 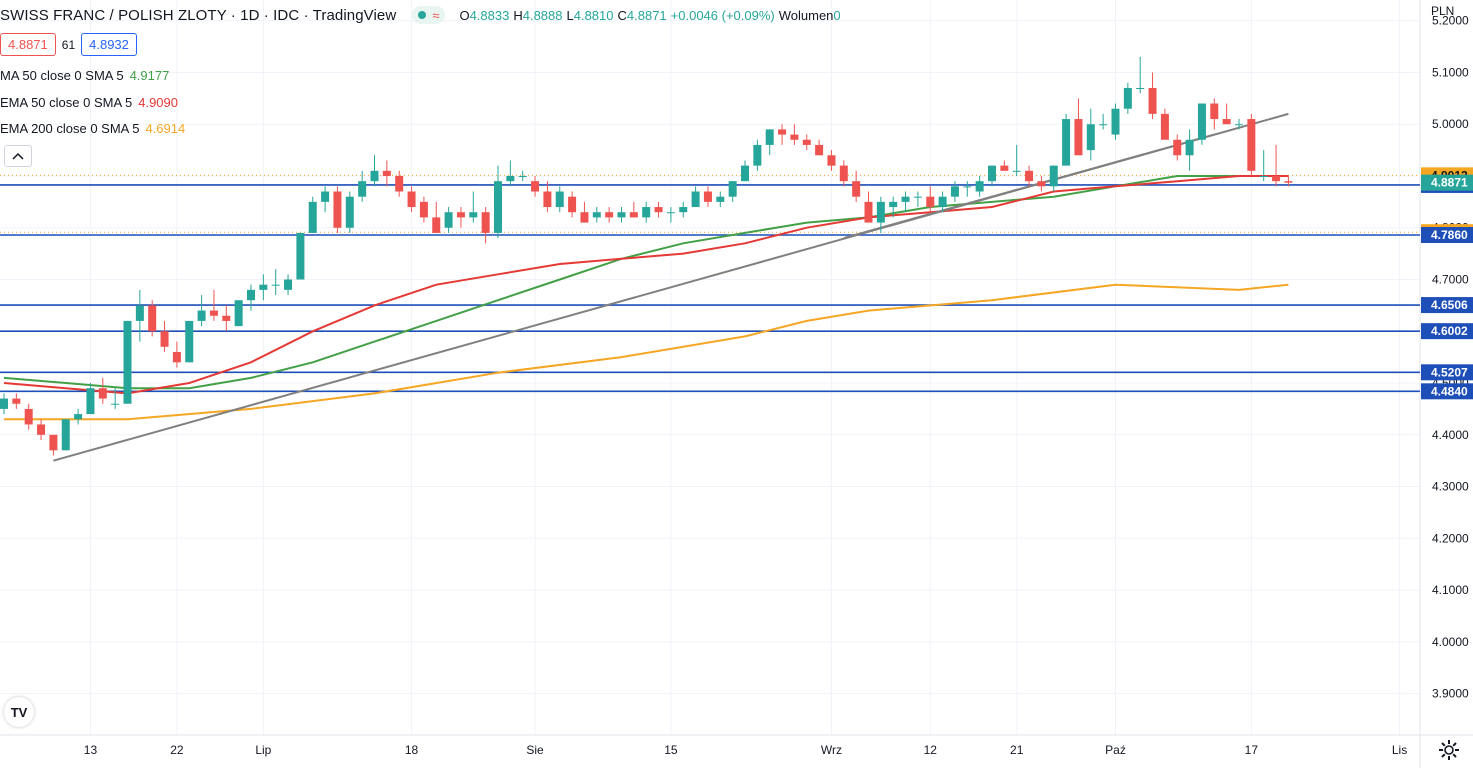 I want to click on collapse-legend-button, so click(x=18, y=156).